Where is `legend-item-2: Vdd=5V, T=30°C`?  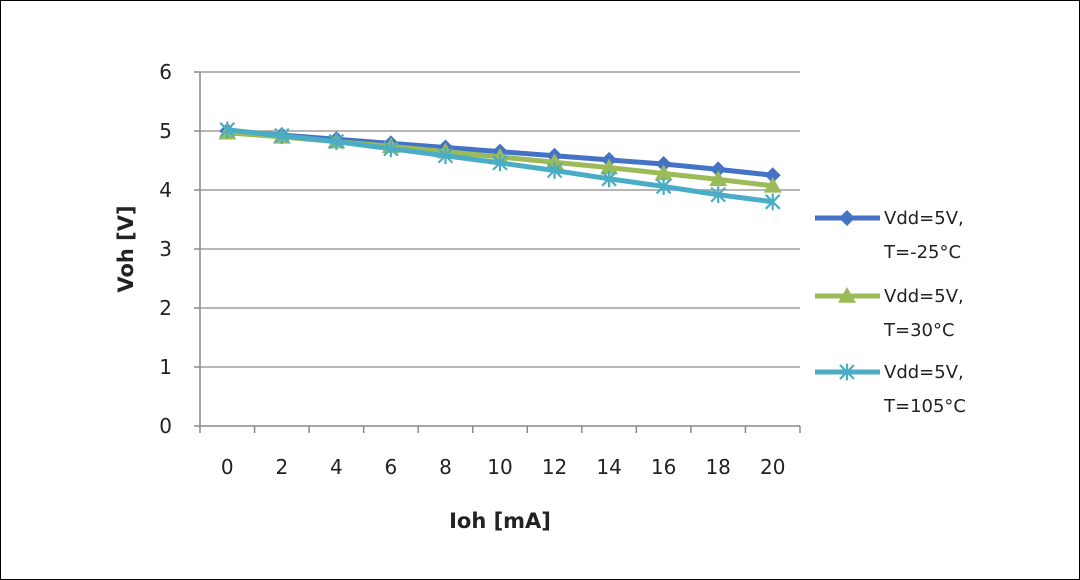 legend-item-2: Vdd=5V, T=30°C is located at coordinates (889, 313).